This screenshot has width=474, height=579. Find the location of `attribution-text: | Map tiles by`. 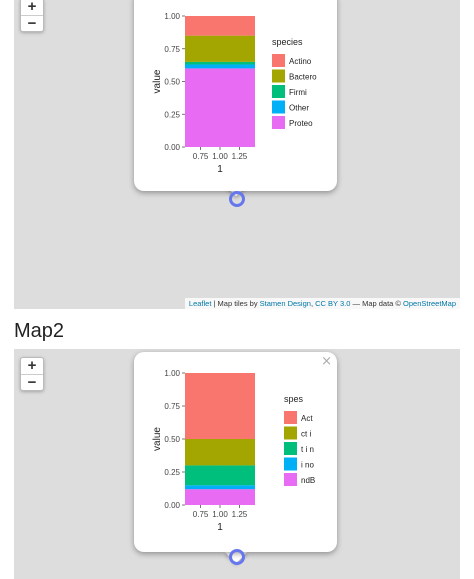

attribution-text: | Map tiles by is located at coordinates (235, 303).